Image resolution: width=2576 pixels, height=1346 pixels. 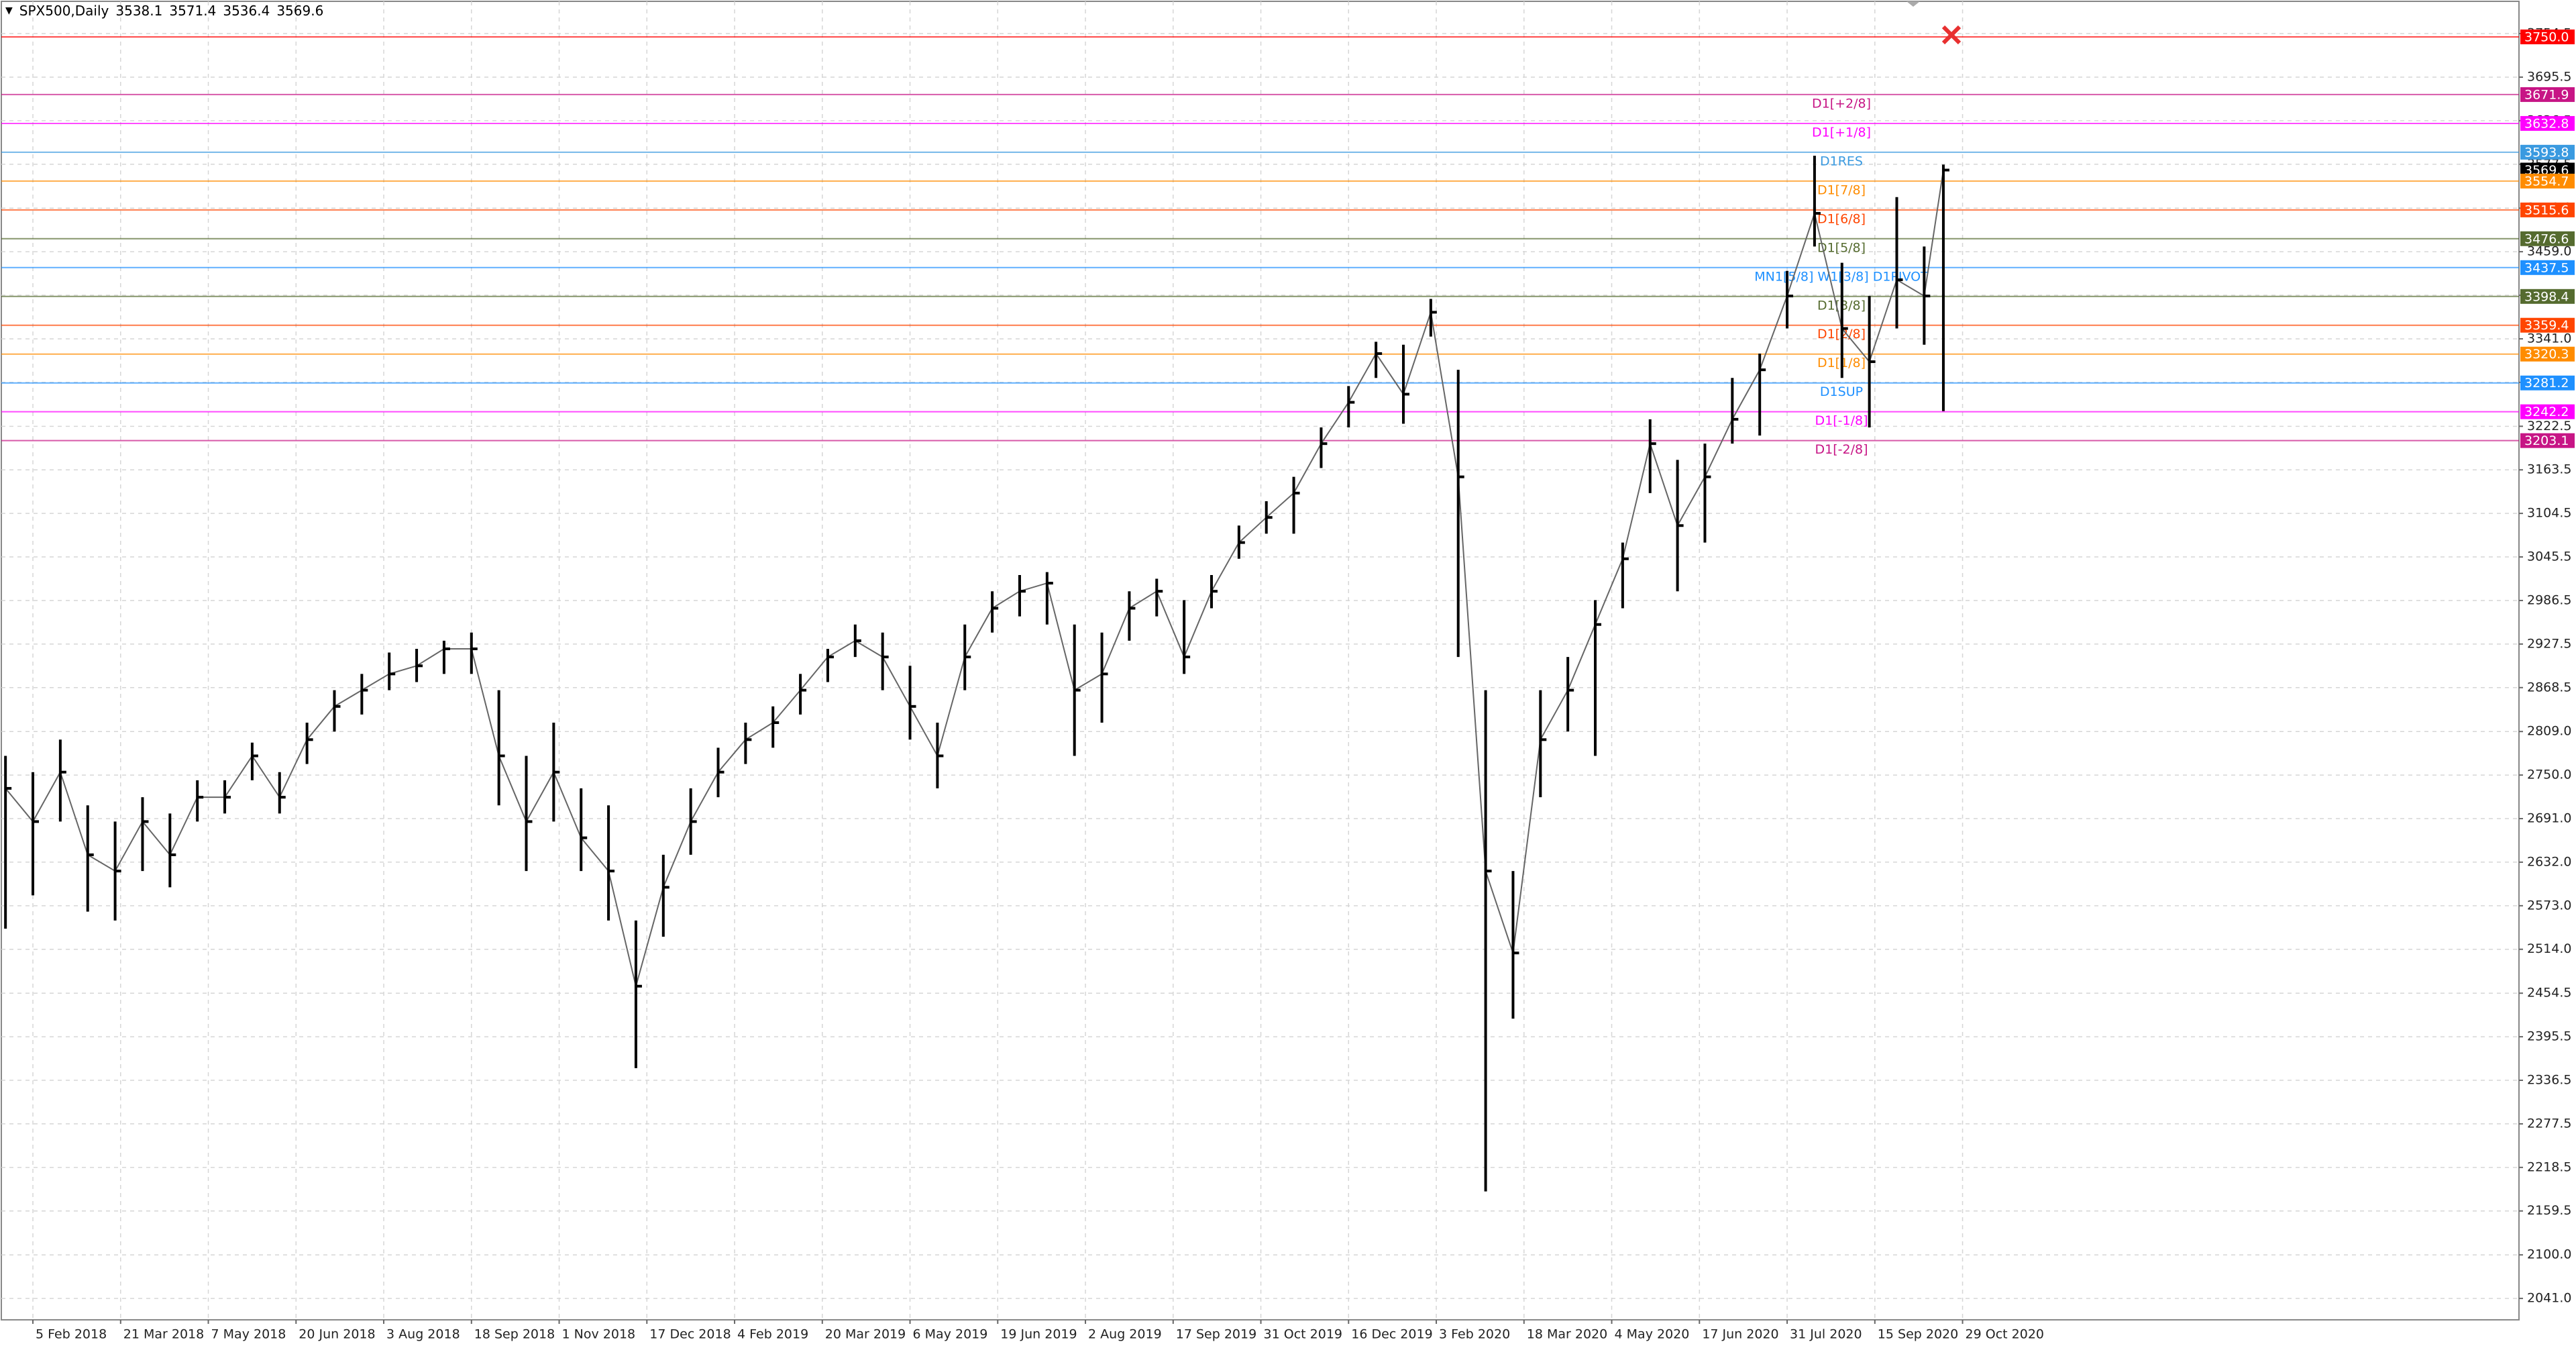 I want to click on y-tick-label: 2041.0, so click(x=2549, y=1298).